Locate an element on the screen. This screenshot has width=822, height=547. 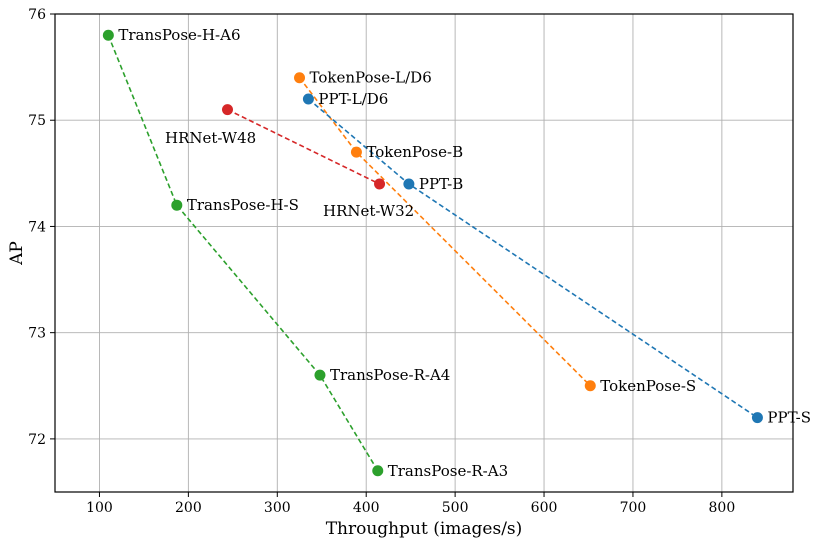
x-tick-label: 400 is located at coordinates (366, 508).